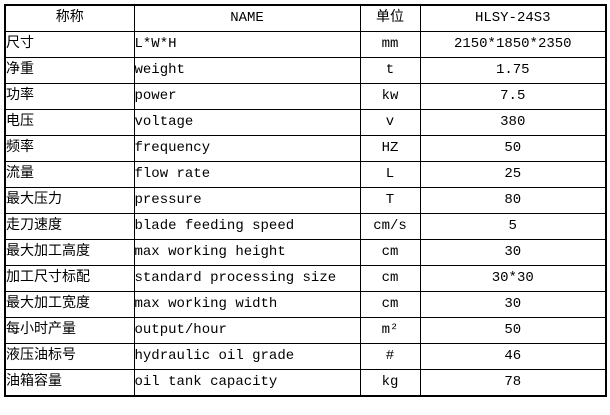 This screenshot has width=610, height=415. I want to click on table-row: 流量 flow rate L 25, so click(305, 174).